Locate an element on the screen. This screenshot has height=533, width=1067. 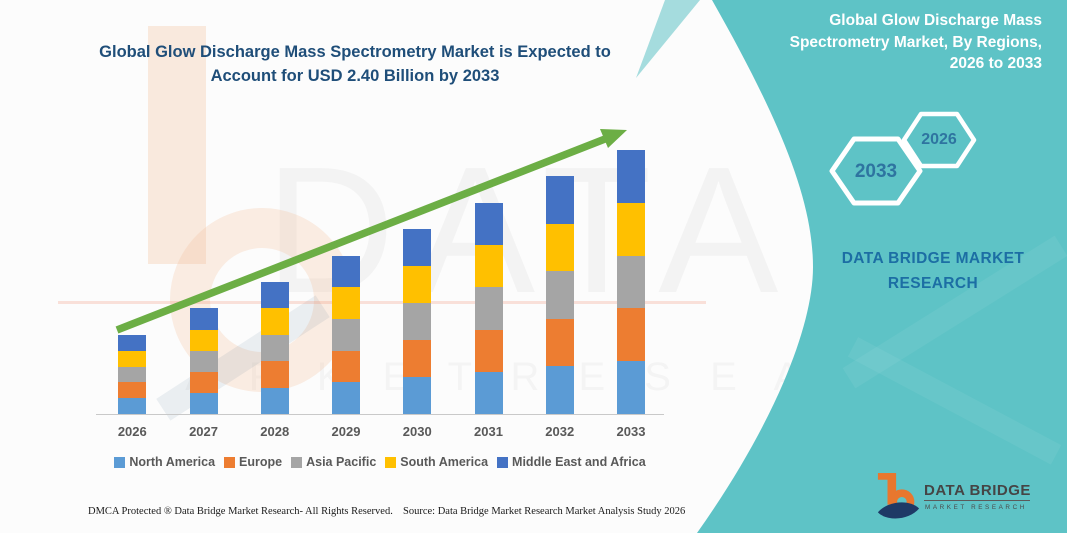
brand-text-line2: RESEARCH is located at coordinates (933, 283).